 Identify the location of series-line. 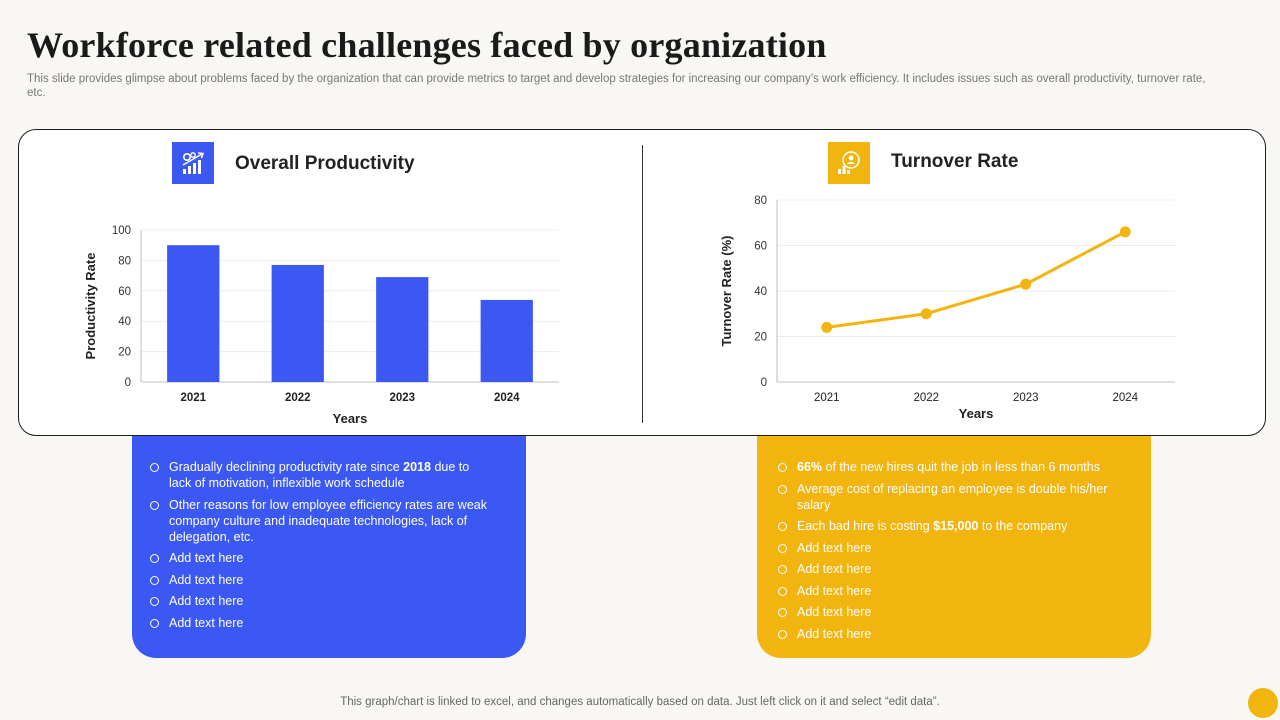
(976, 279).